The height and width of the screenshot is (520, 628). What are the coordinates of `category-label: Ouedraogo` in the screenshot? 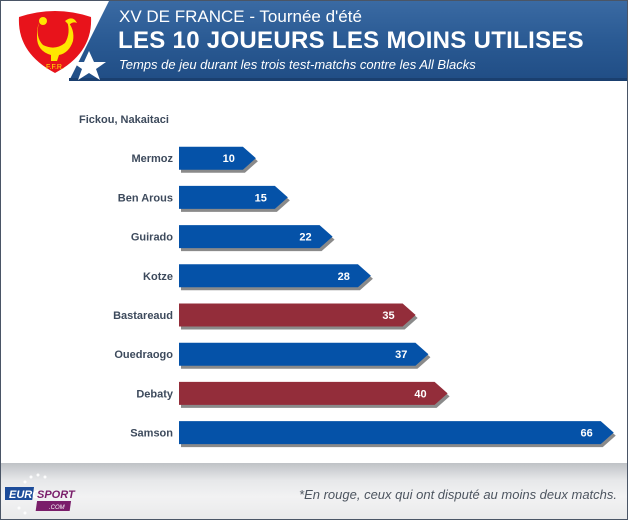 It's located at (143, 355).